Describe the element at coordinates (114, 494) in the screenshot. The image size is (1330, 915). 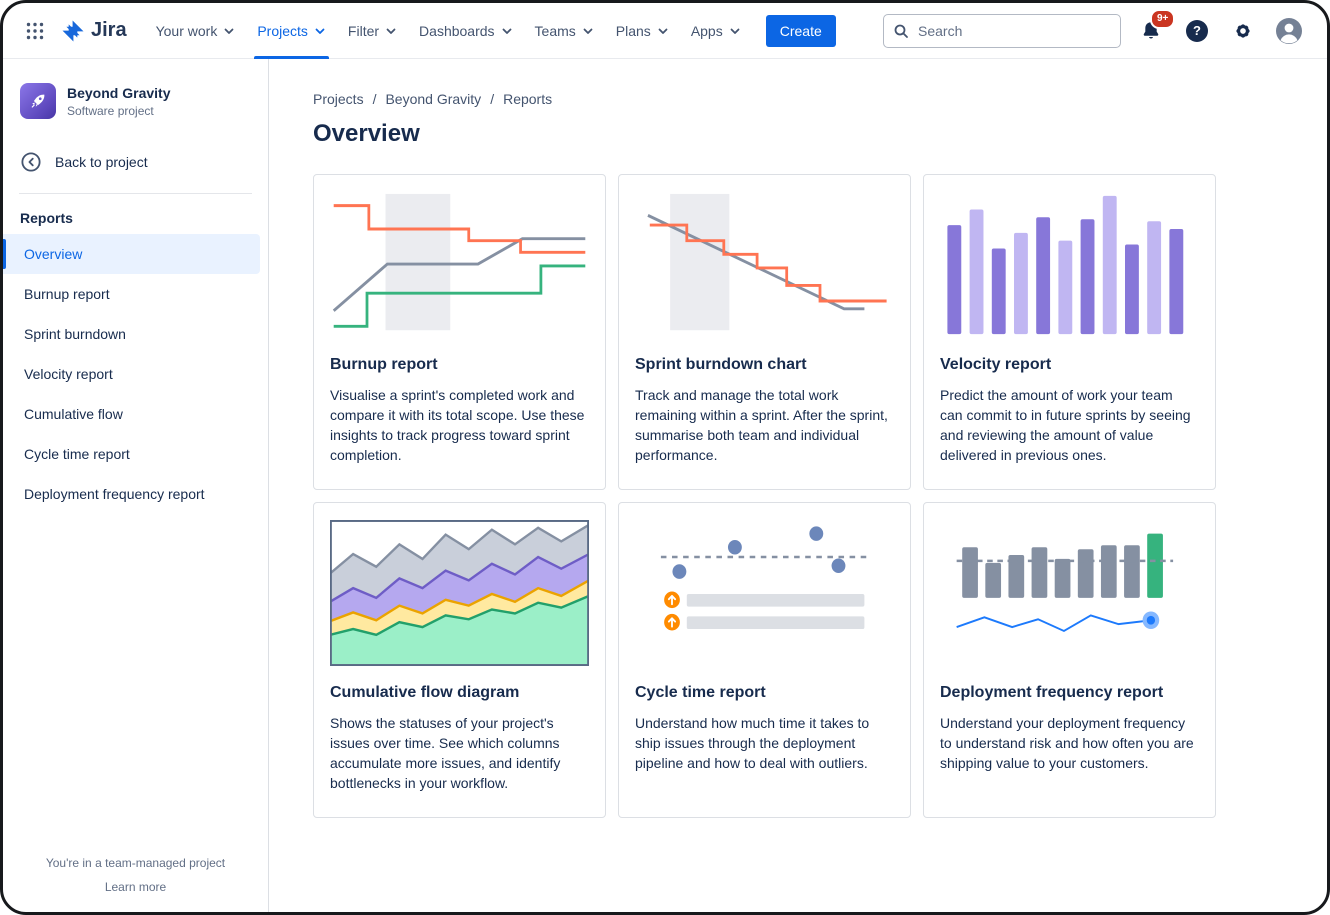
I see `sidebar-item-label: Deployment frequency report` at that location.